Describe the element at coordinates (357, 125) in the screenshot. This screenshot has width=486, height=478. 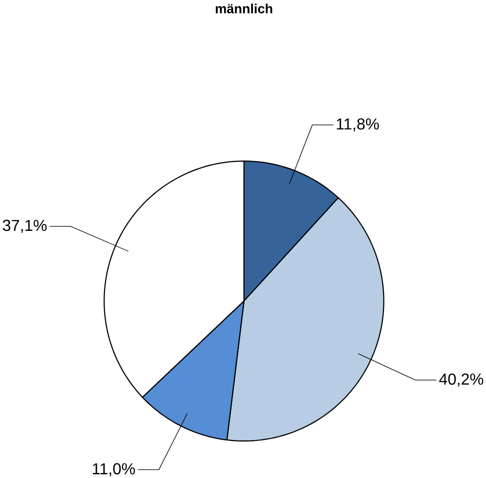
I see `data-label: 11,8%` at that location.